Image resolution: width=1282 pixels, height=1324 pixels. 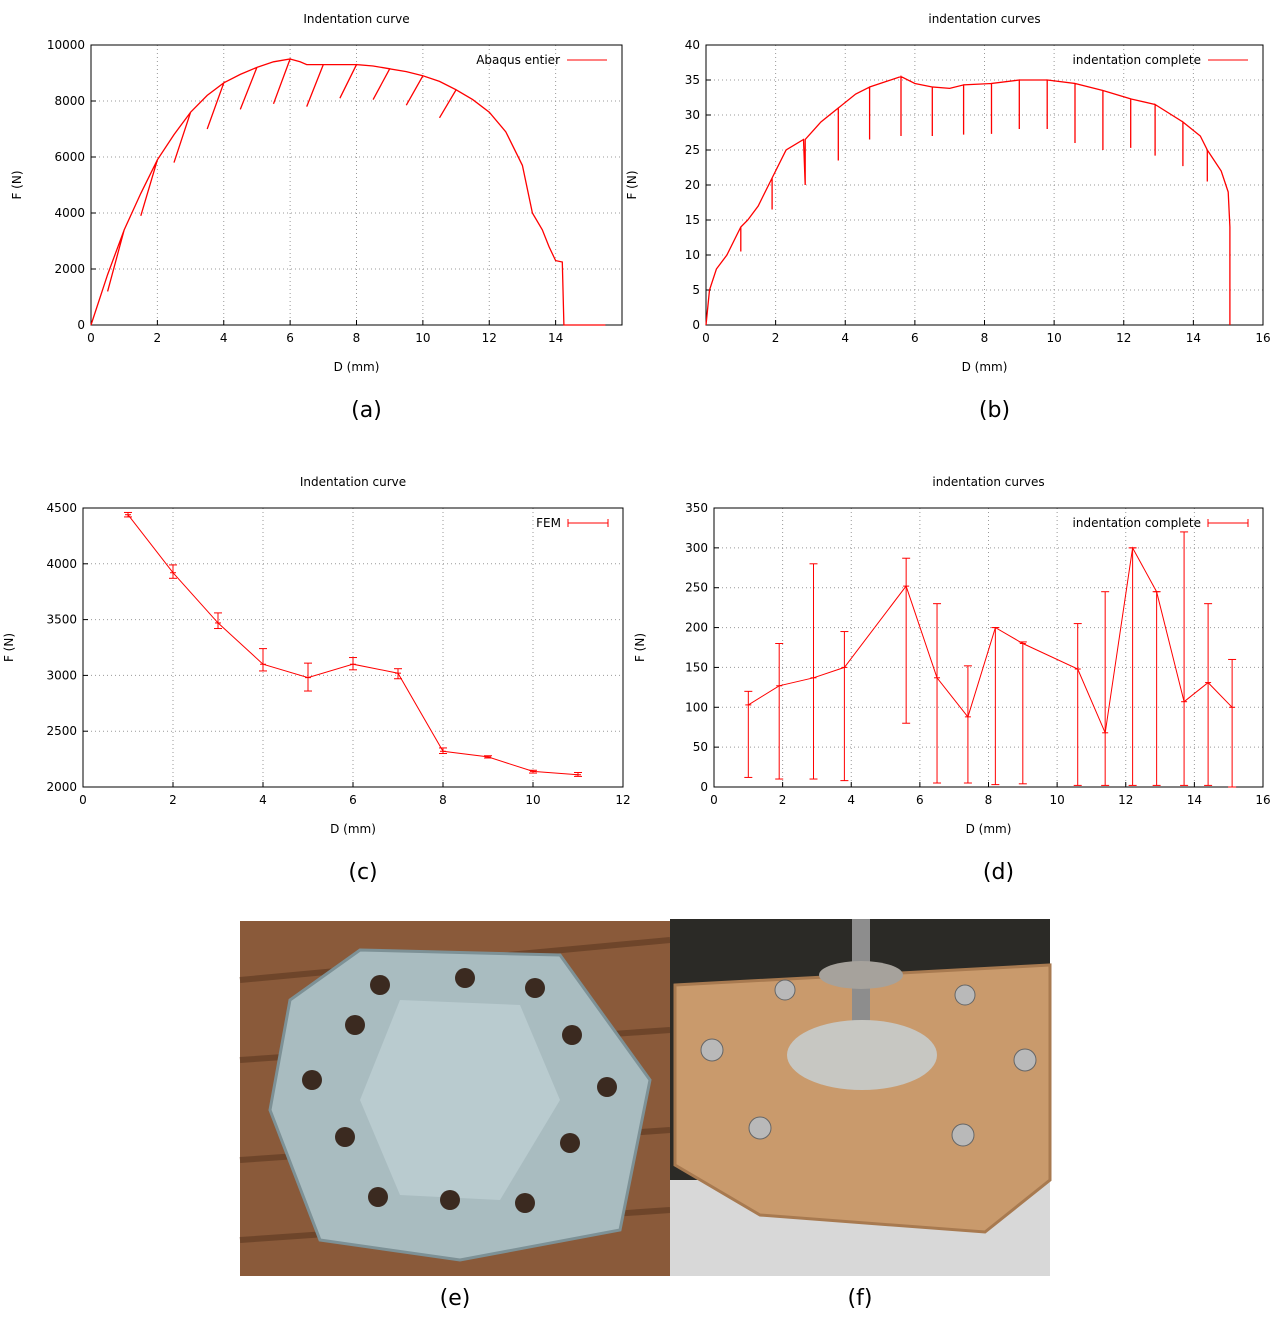 I want to click on sample, so click(x=862, y=1055).